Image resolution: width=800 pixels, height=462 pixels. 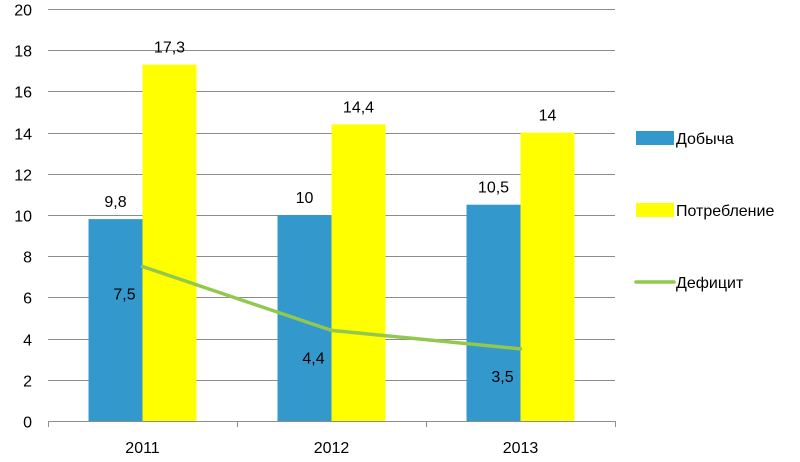 I want to click on bar-Добыча-2012, so click(x=304, y=318).